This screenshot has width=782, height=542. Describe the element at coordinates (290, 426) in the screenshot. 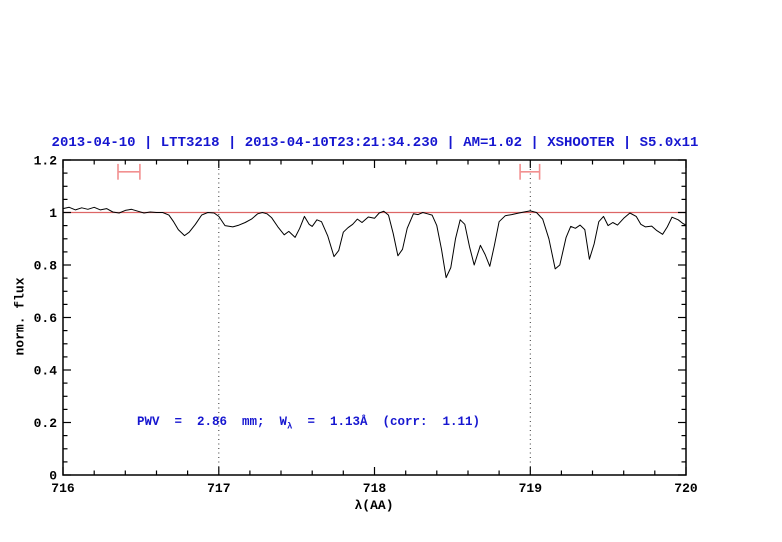

I see `pwv-annotation-subscript: λ` at that location.